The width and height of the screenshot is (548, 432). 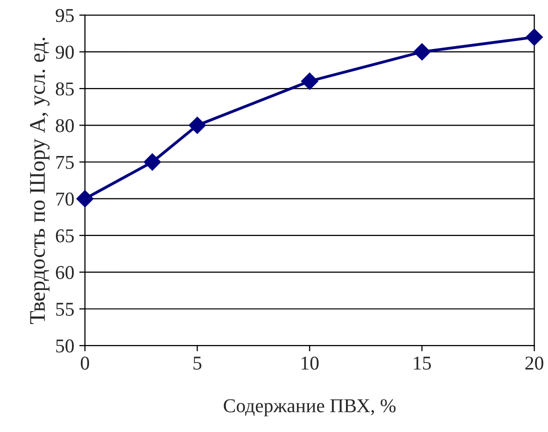 What do you see at coordinates (40, 181) in the screenshot?
I see `y-axis-title: Твердость по Шору А, усл. ед.` at bounding box center [40, 181].